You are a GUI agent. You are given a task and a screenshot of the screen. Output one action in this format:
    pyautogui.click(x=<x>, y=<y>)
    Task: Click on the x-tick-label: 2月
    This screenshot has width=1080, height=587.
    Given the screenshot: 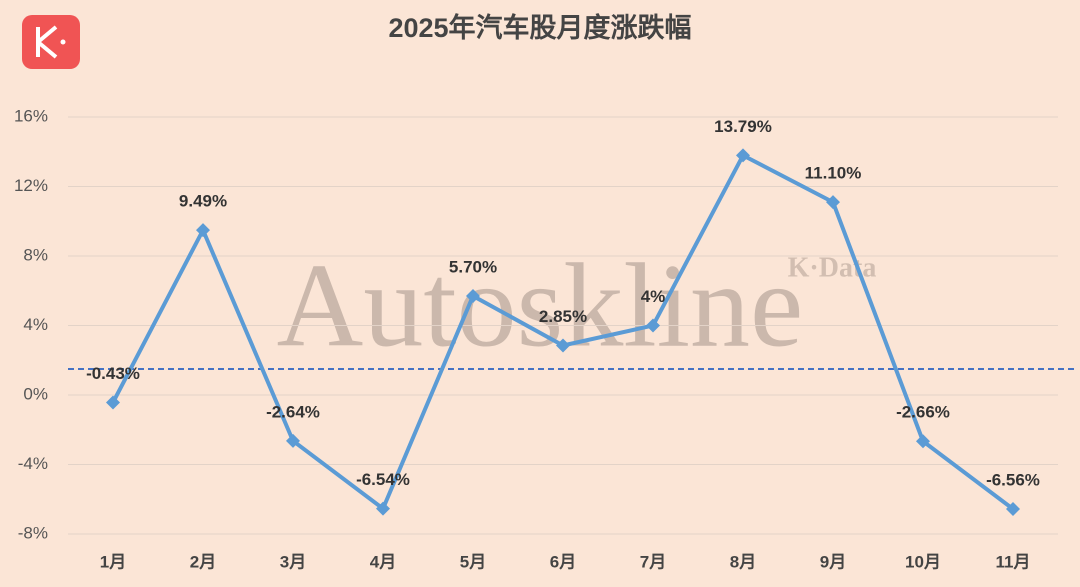 What is the action you would take?
    pyautogui.click(x=203, y=561)
    